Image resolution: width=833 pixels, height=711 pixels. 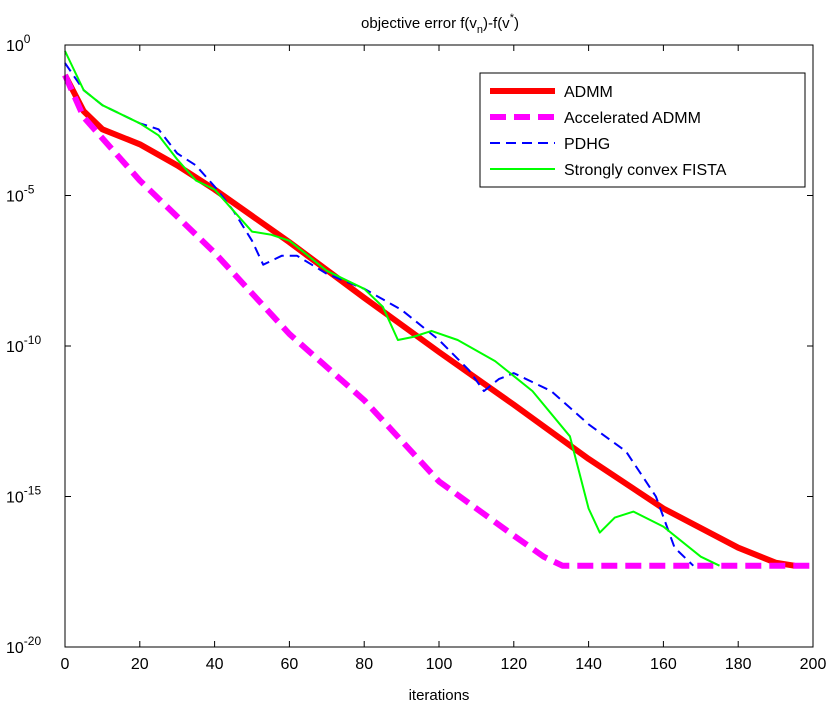 What do you see at coordinates (439, 664) in the screenshot?
I see `x-tick-label: 100` at bounding box center [439, 664].